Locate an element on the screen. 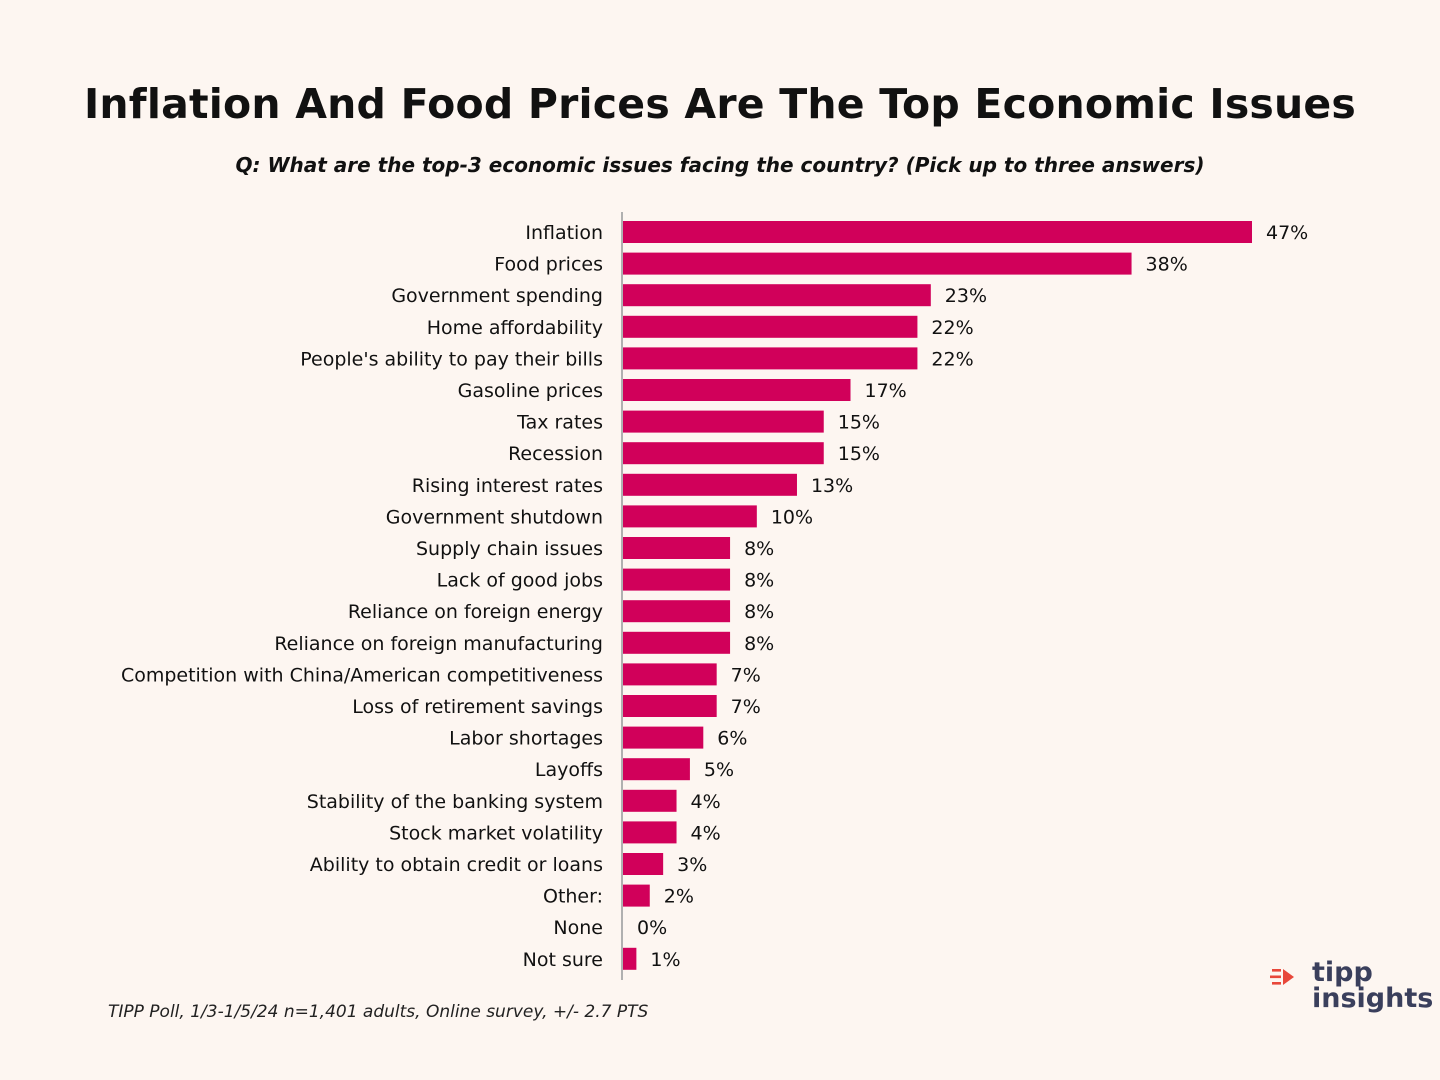 The width and height of the screenshot is (1440, 1080). value-label: 5% is located at coordinates (719, 770).